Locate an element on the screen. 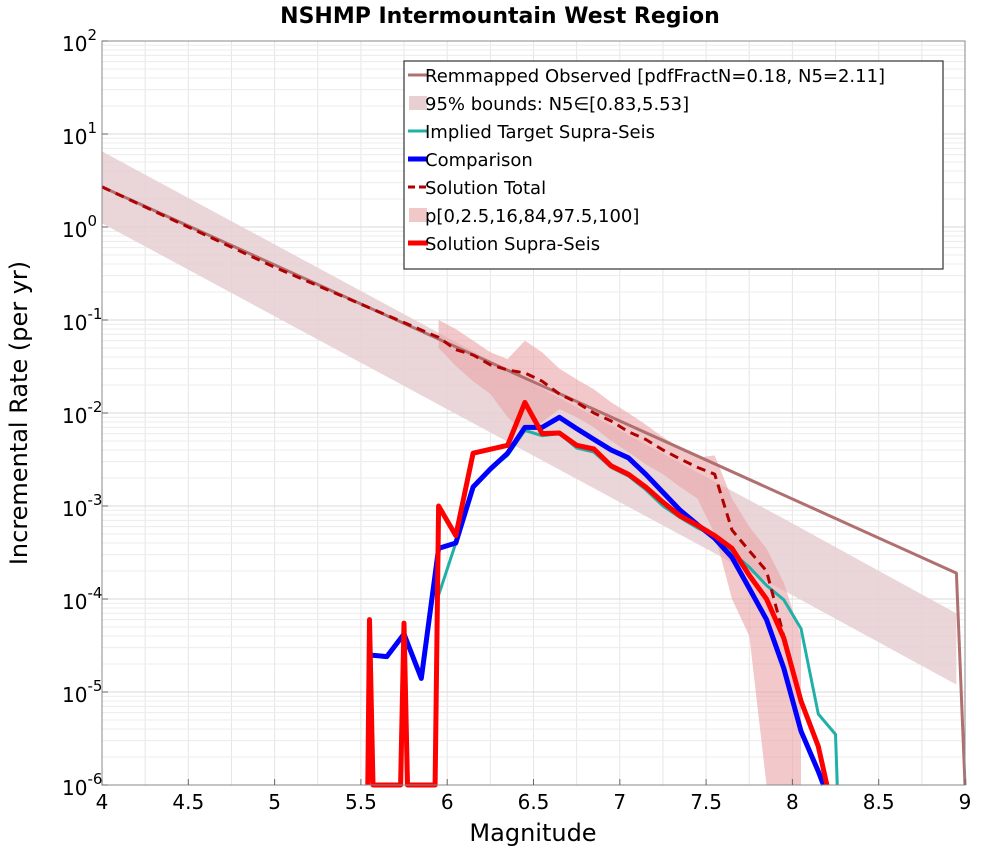 This screenshot has height=850, width=1000. legend-label: p[0,2.5,16,84,97.5,100] is located at coordinates (532, 216).